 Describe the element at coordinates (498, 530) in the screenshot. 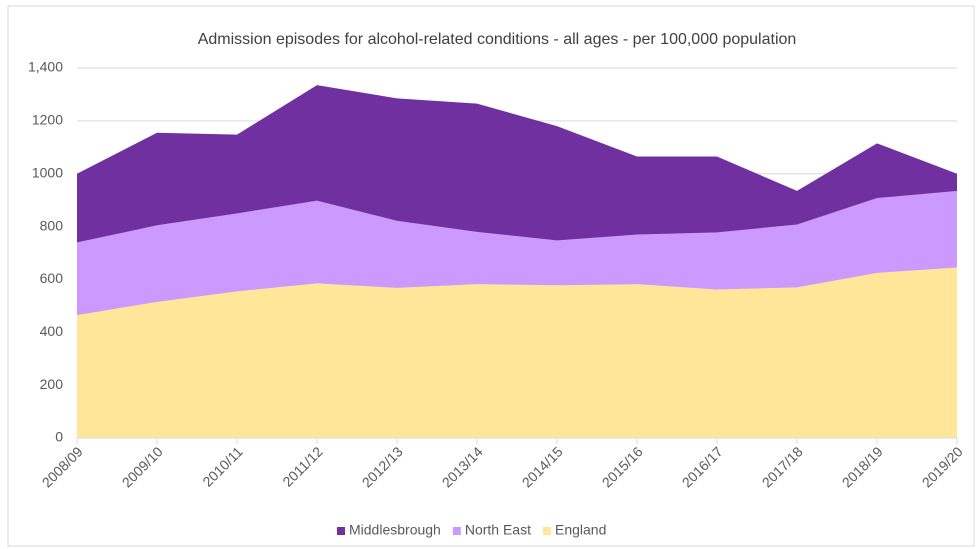

I see `legend-label: North East` at that location.